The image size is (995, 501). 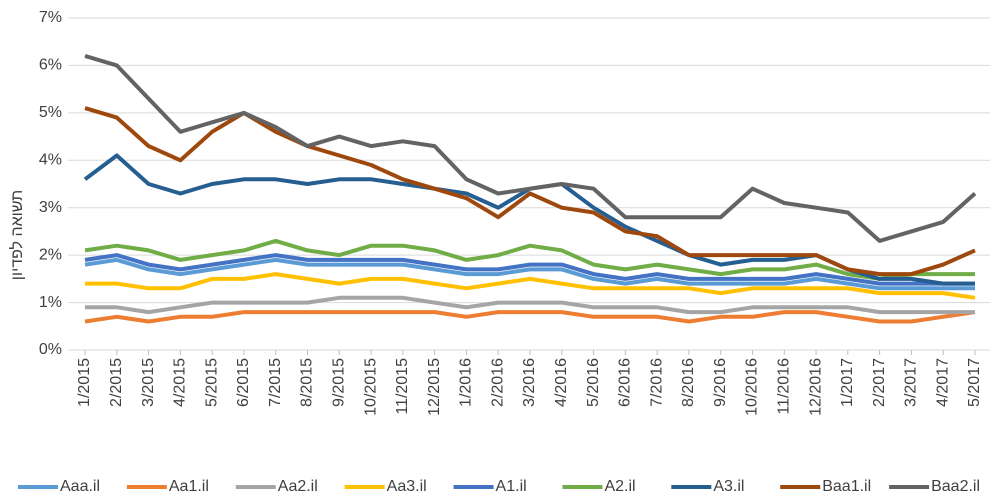 I want to click on legend-label: Aa3.il, so click(x=407, y=486).